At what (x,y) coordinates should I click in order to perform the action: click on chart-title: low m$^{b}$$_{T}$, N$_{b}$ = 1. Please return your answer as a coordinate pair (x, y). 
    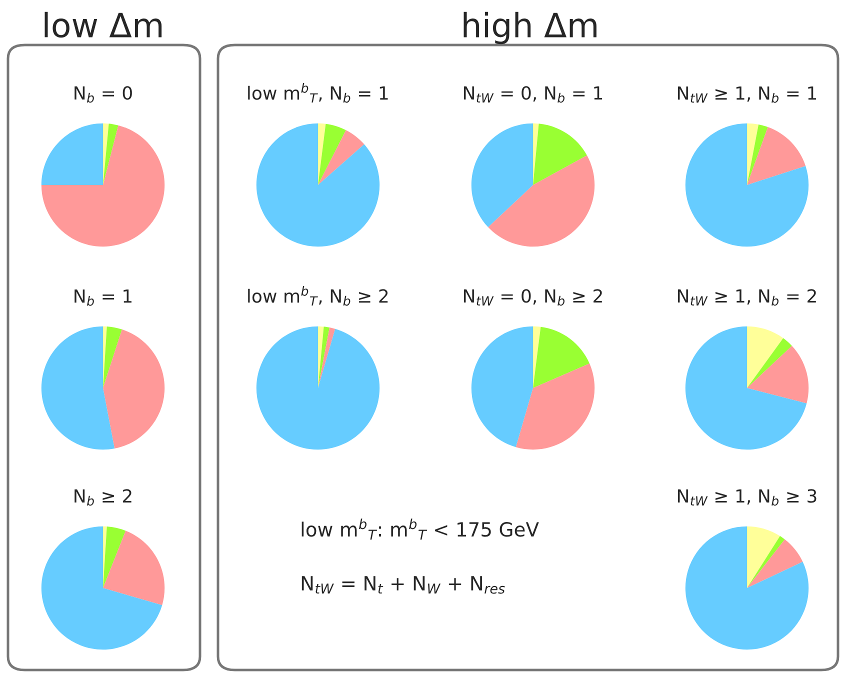
    Looking at the image, I should click on (318, 93).